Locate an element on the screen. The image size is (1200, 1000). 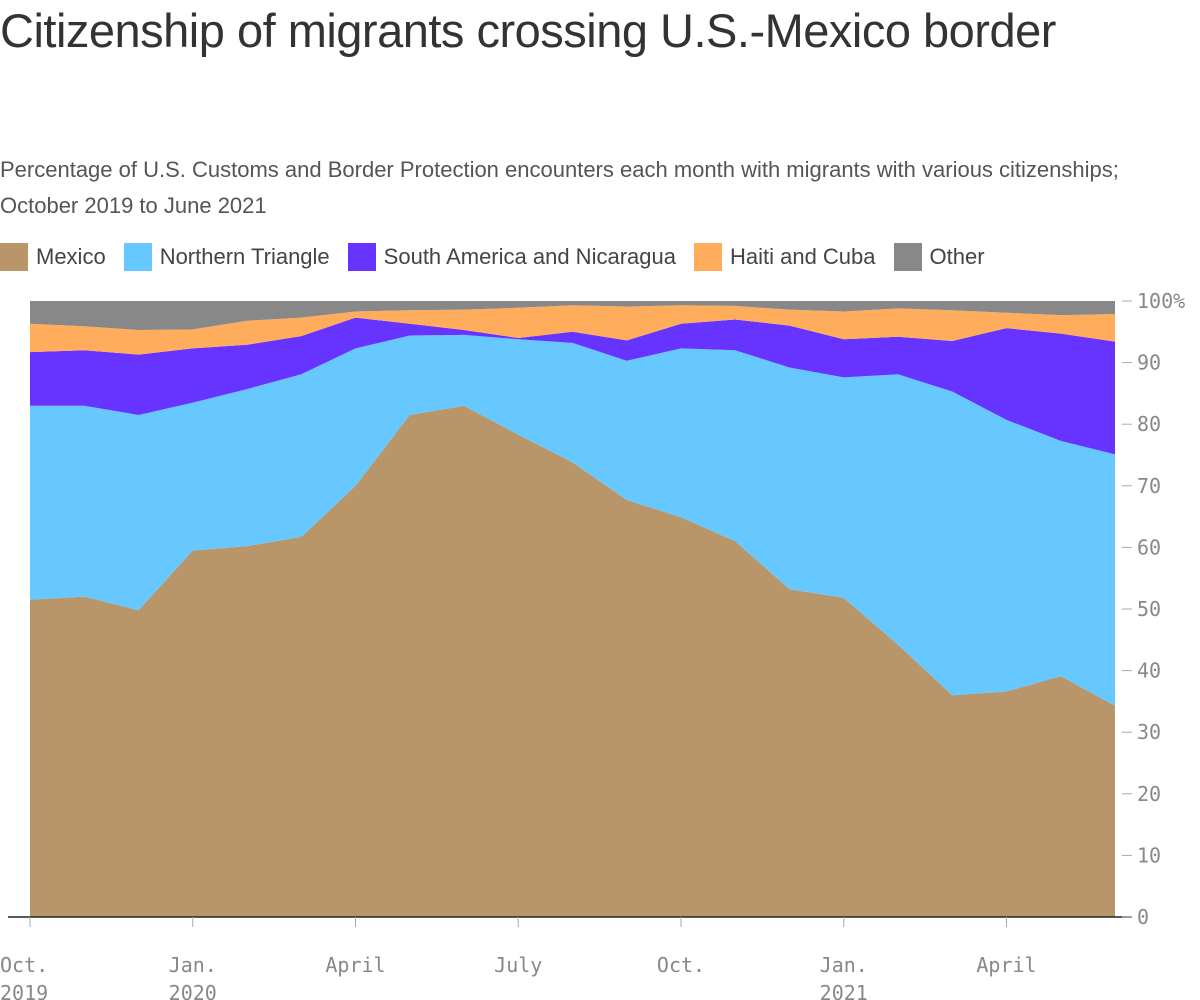
legend-label-other: Other is located at coordinates (957, 256).